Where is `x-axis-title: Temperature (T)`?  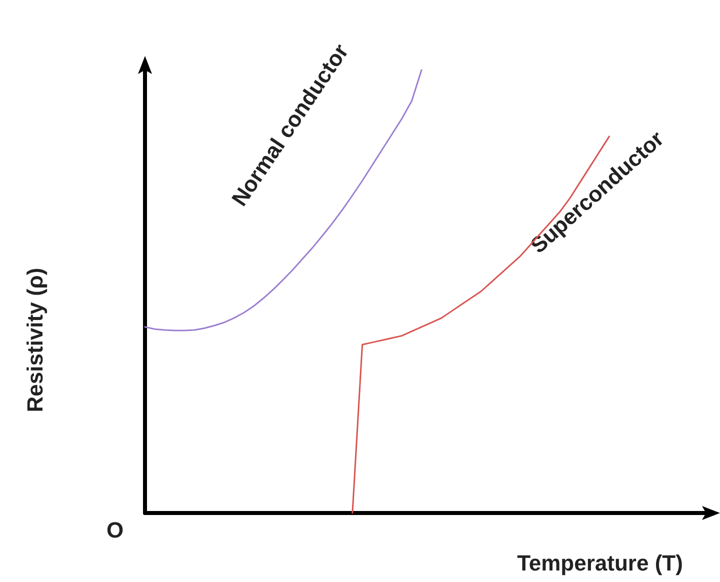 x-axis-title: Temperature (T) is located at coordinates (600, 563).